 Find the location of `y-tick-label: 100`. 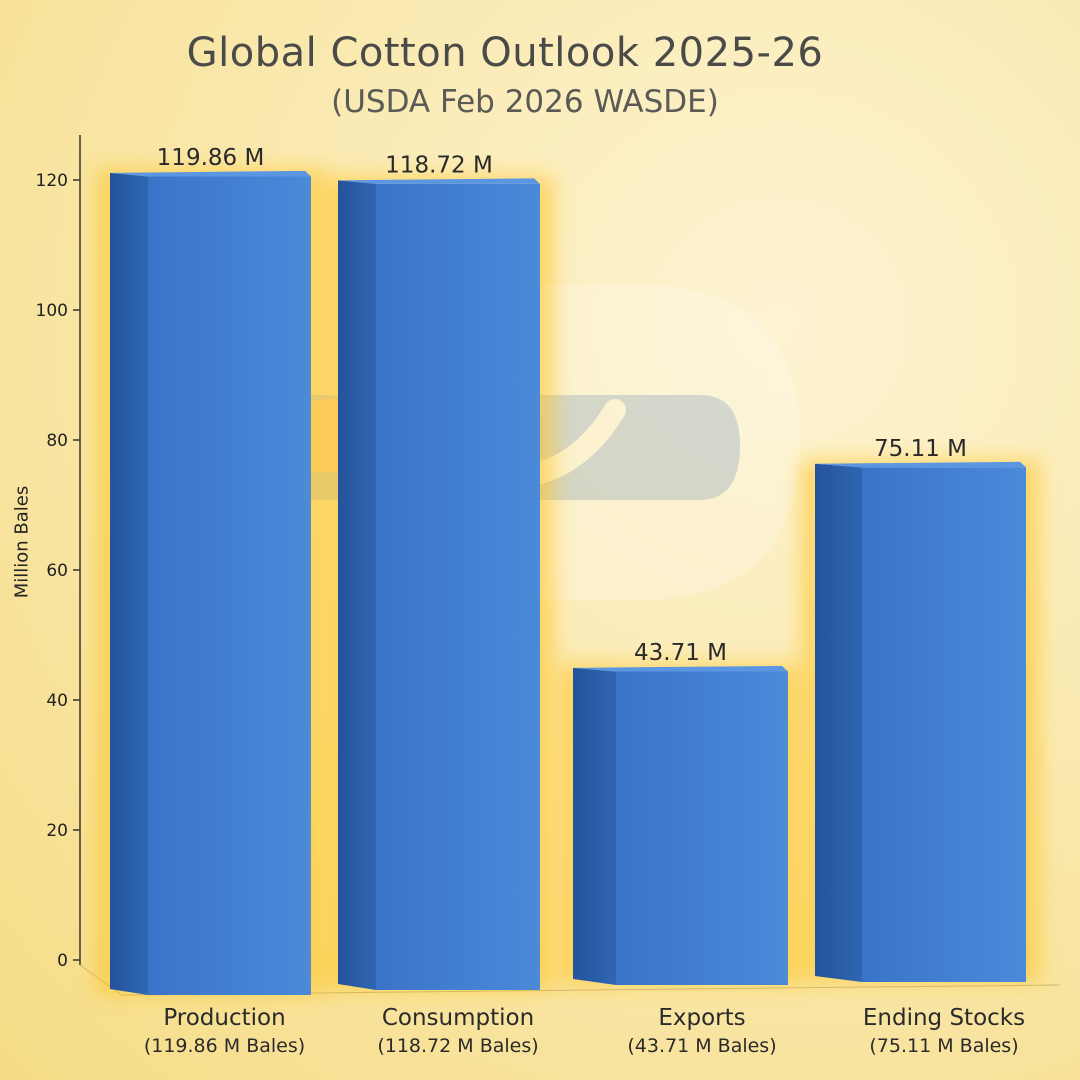

y-tick-label: 100 is located at coordinates (52, 311).